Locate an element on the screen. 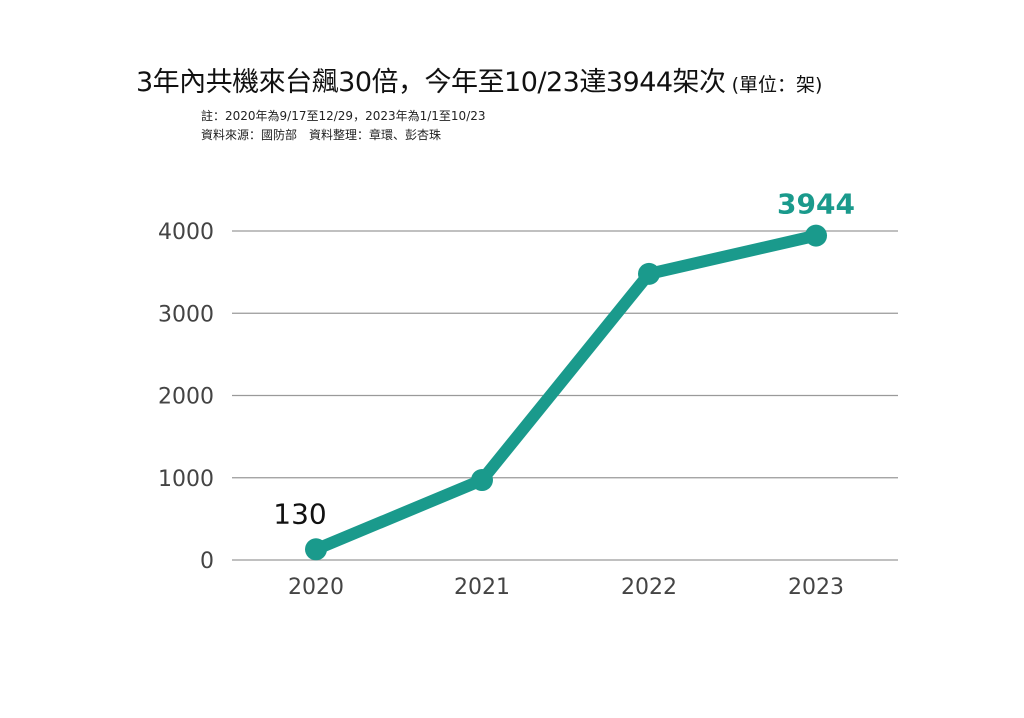 The height and width of the screenshot is (718, 1024). x-tick-label: 2023 is located at coordinates (816, 587).